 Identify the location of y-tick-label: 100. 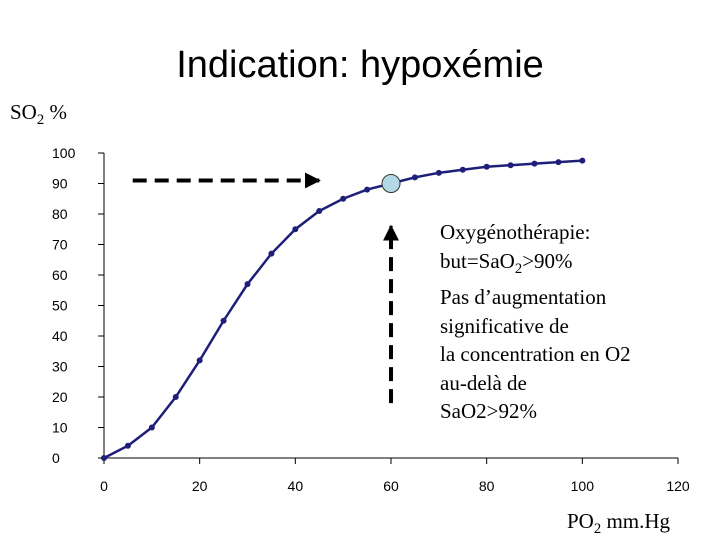
(64, 153).